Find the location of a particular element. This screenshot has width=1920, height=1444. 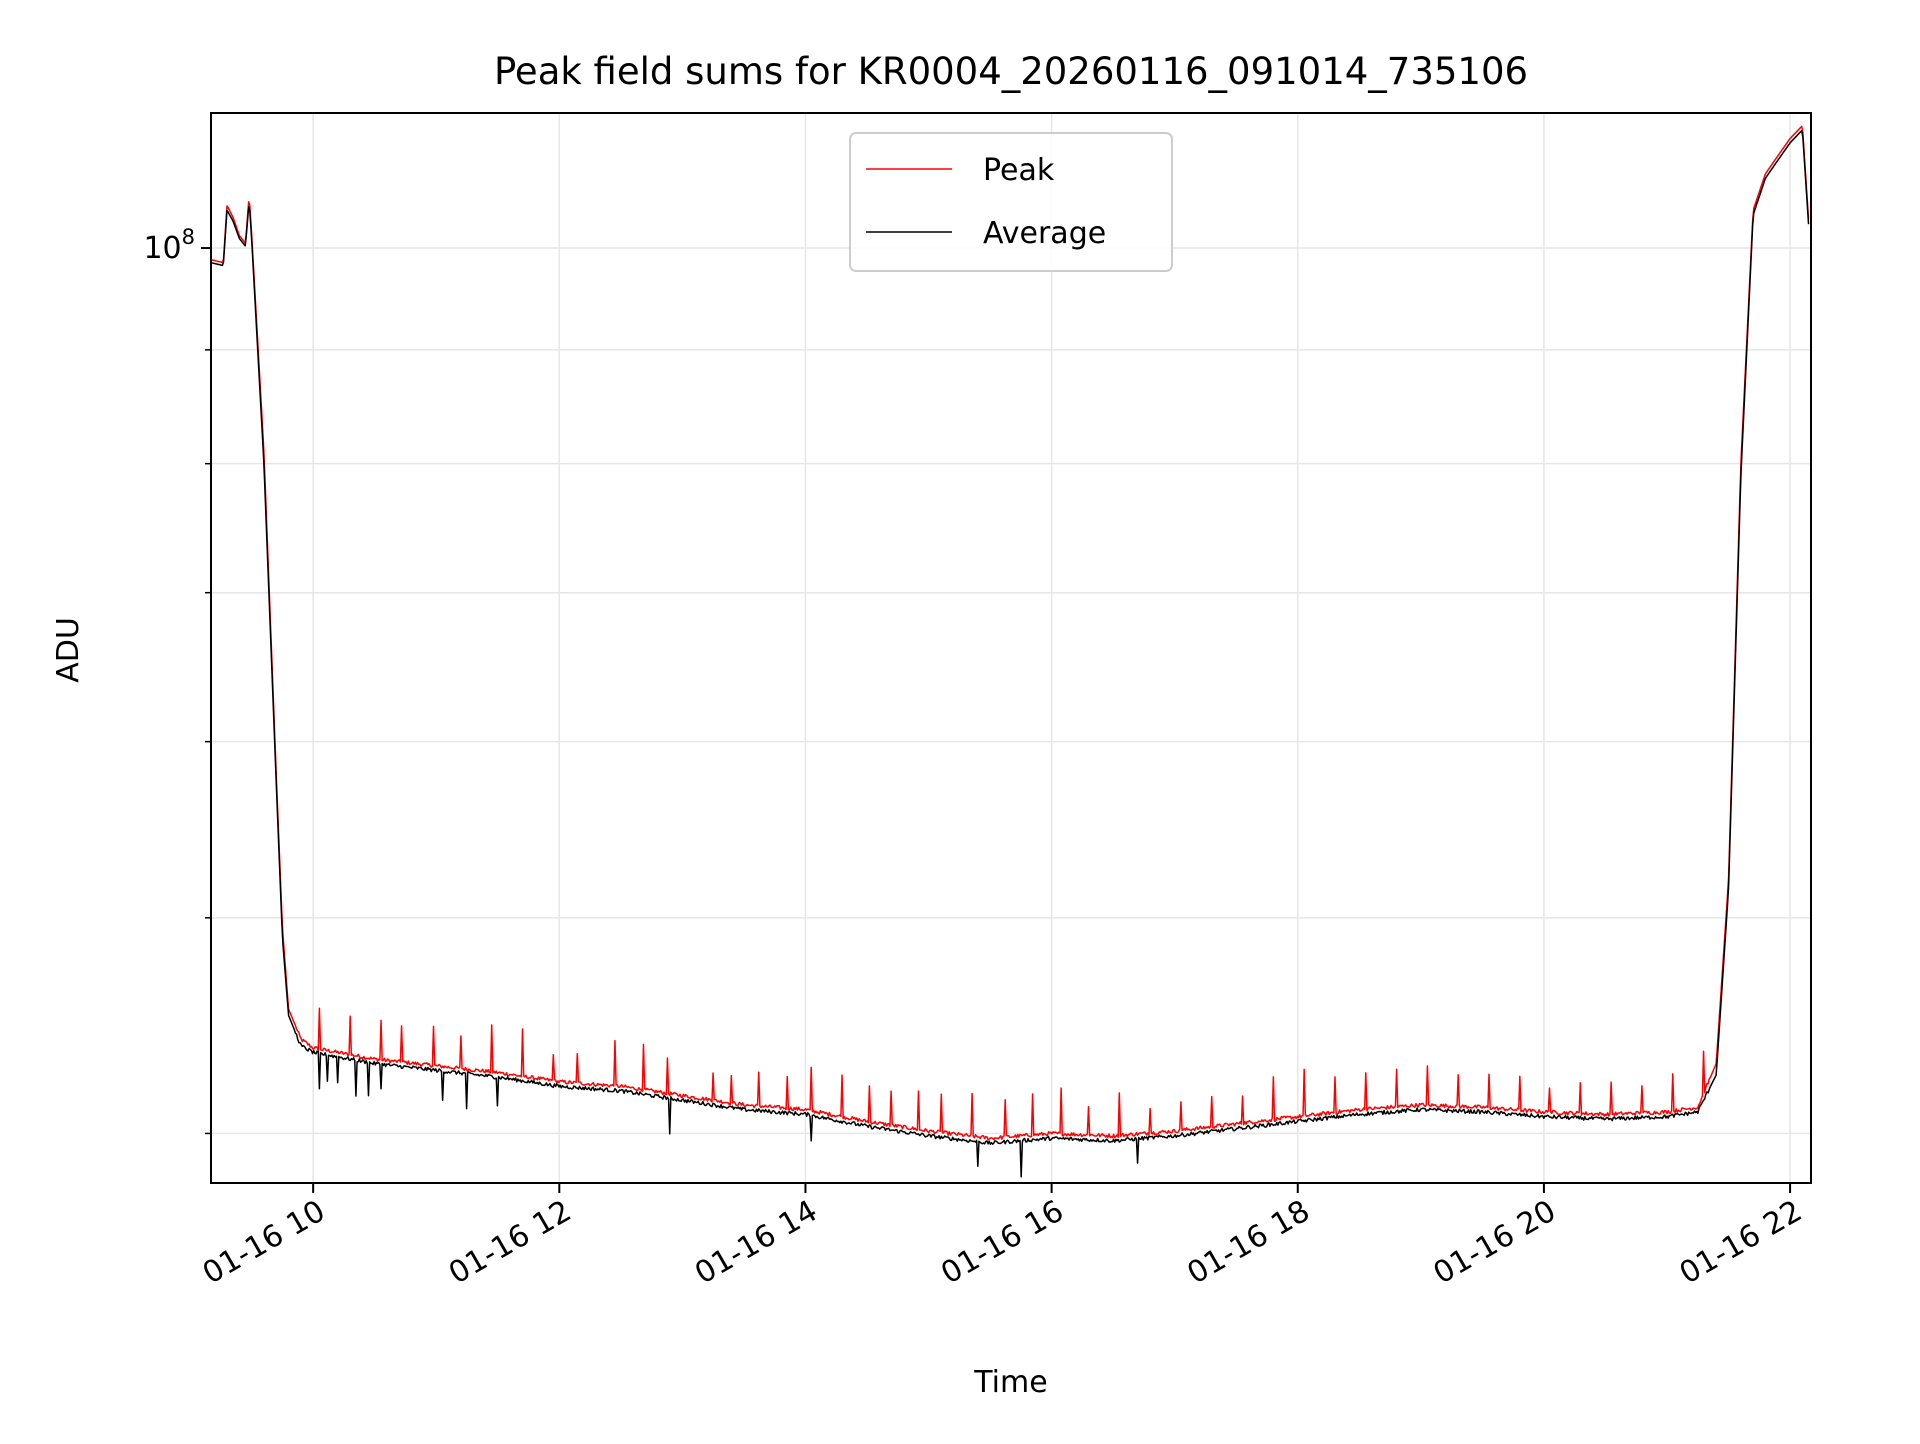

x-axis-label: Time is located at coordinates (1010, 1382).